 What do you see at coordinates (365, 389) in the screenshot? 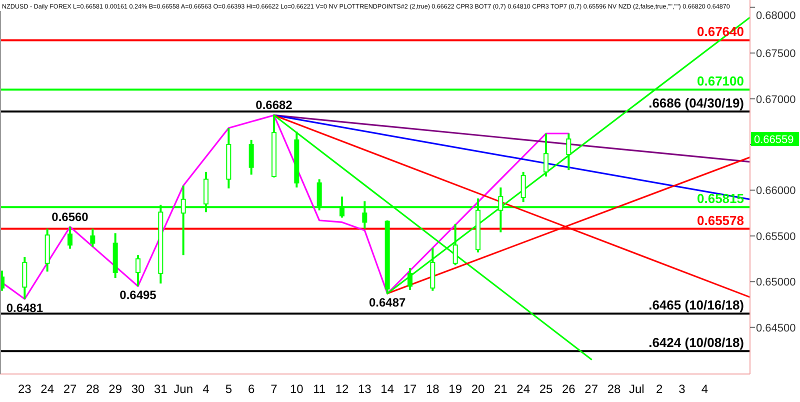
I see `x-tick-label: 13` at bounding box center [365, 389].